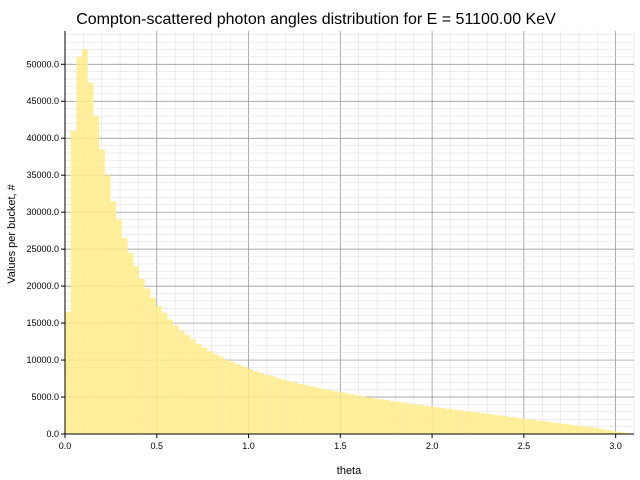  Describe the element at coordinates (615, 446) in the screenshot. I see `x-tick-label: 3.0` at that location.